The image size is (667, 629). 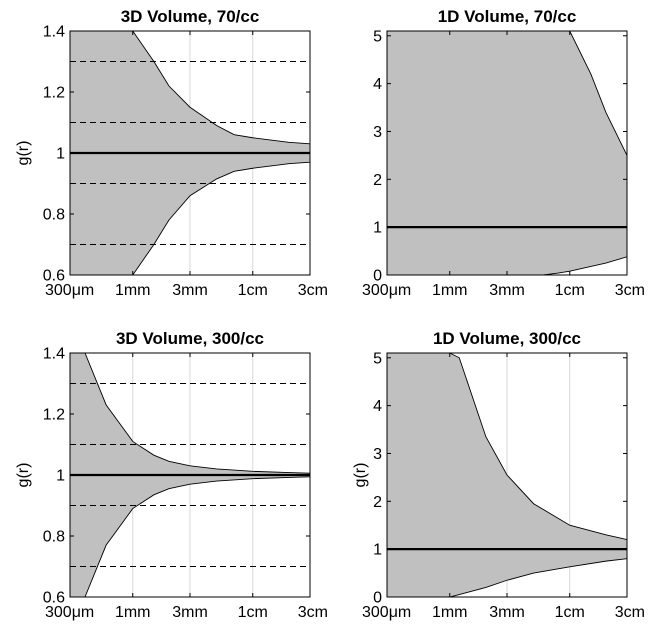 I want to click on chart-title: 1D Volume, 300/cc, so click(x=507, y=338).